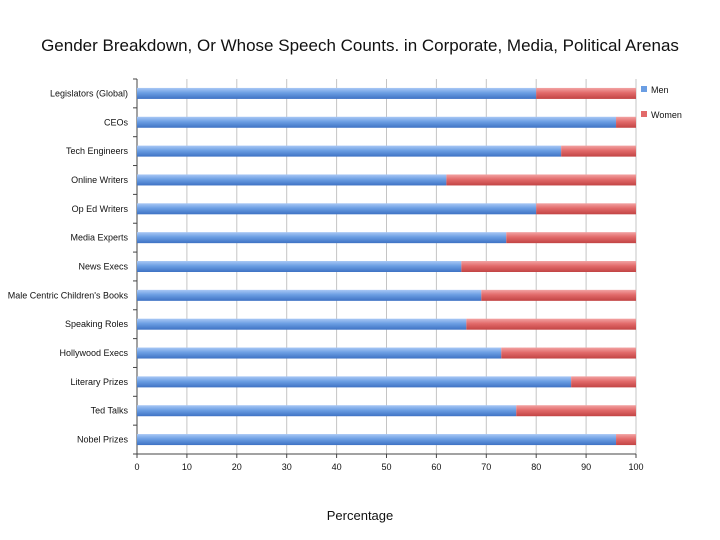 Image resolution: width=720 pixels, height=540 pixels. Describe the element at coordinates (386, 467) in the screenshot. I see `x-tick-label: 50` at that location.